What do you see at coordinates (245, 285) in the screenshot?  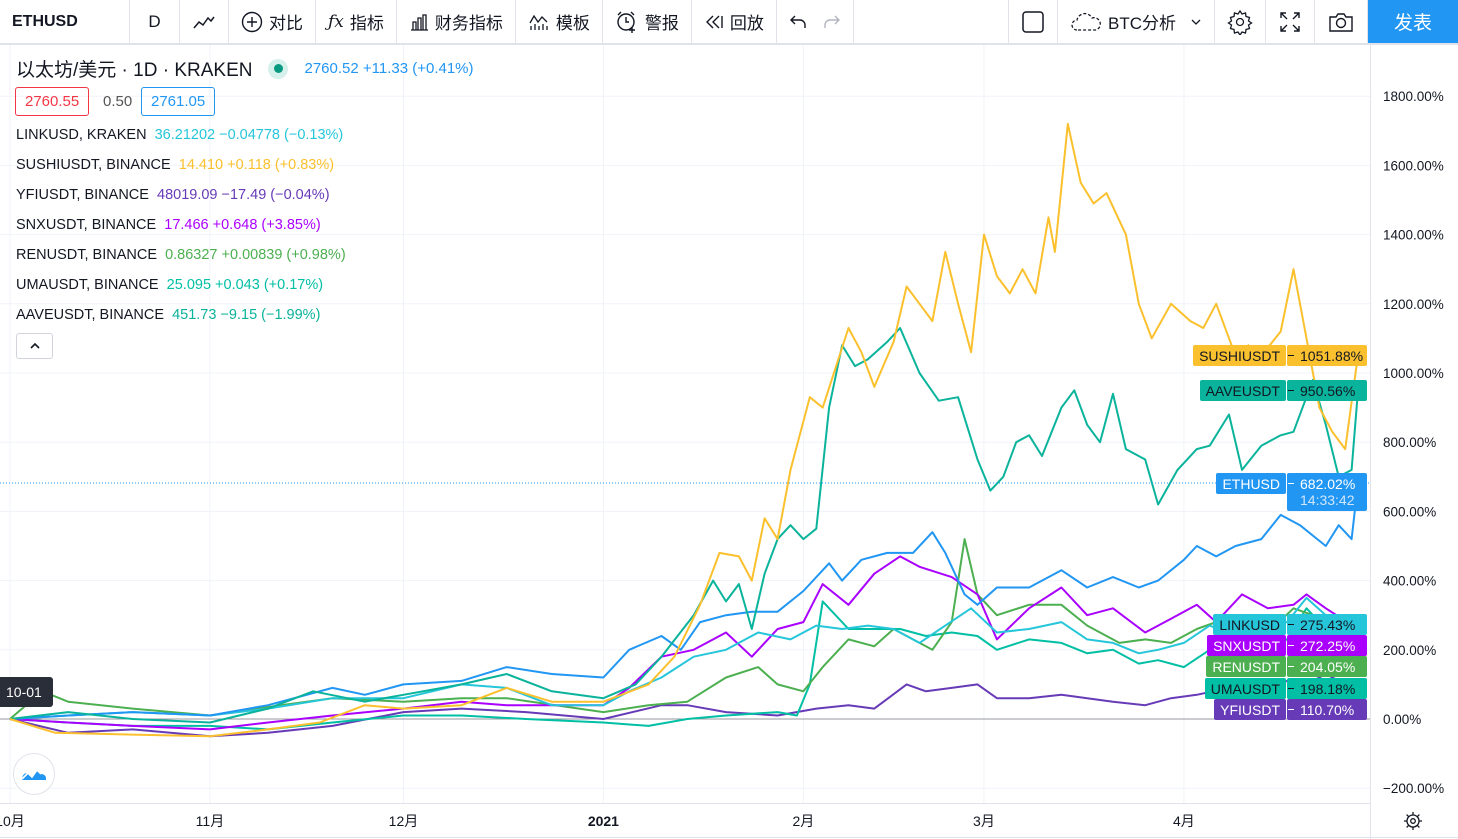 I see `legend-values: 25.095 +0.043 (+0.17%)` at bounding box center [245, 285].